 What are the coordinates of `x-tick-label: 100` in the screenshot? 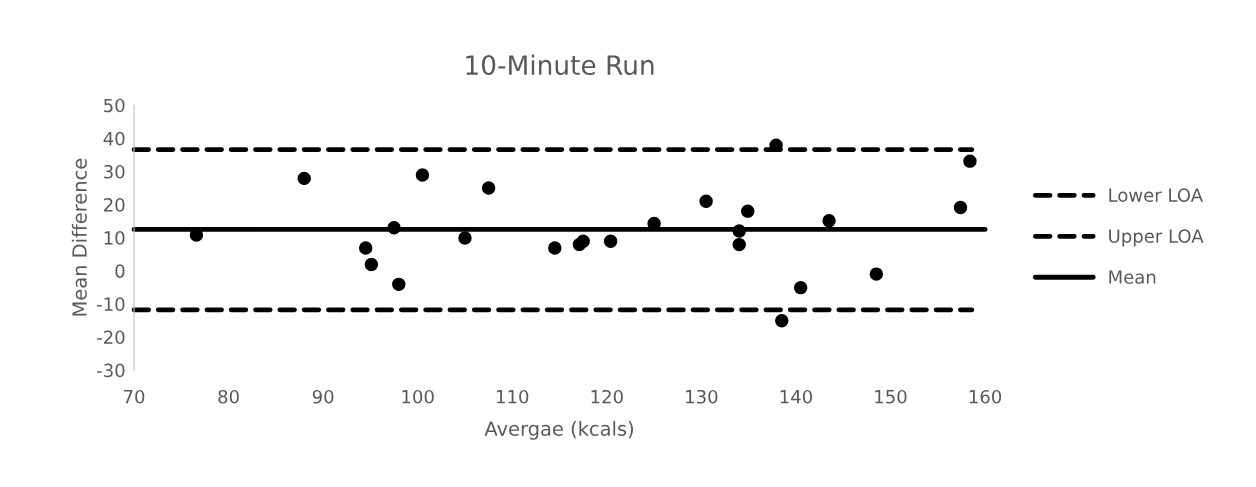 It's located at (418, 396).